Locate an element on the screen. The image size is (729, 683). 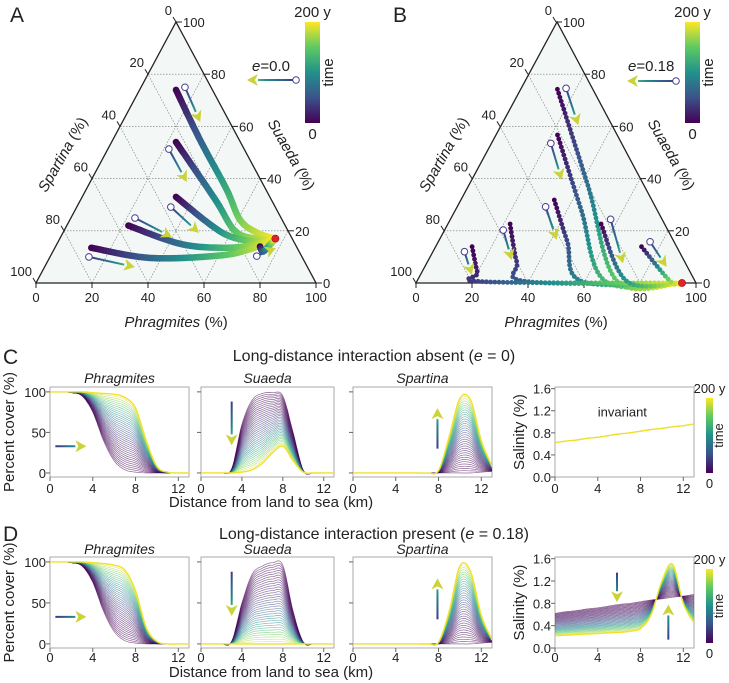
title-text: = 0) is located at coordinates (499, 356).